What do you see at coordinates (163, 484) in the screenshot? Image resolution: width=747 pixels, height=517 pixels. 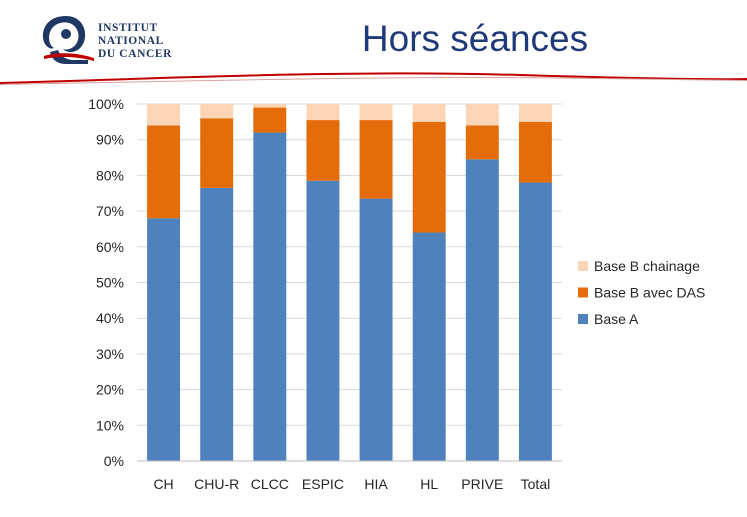 I see `x-tick-label: CH` at bounding box center [163, 484].